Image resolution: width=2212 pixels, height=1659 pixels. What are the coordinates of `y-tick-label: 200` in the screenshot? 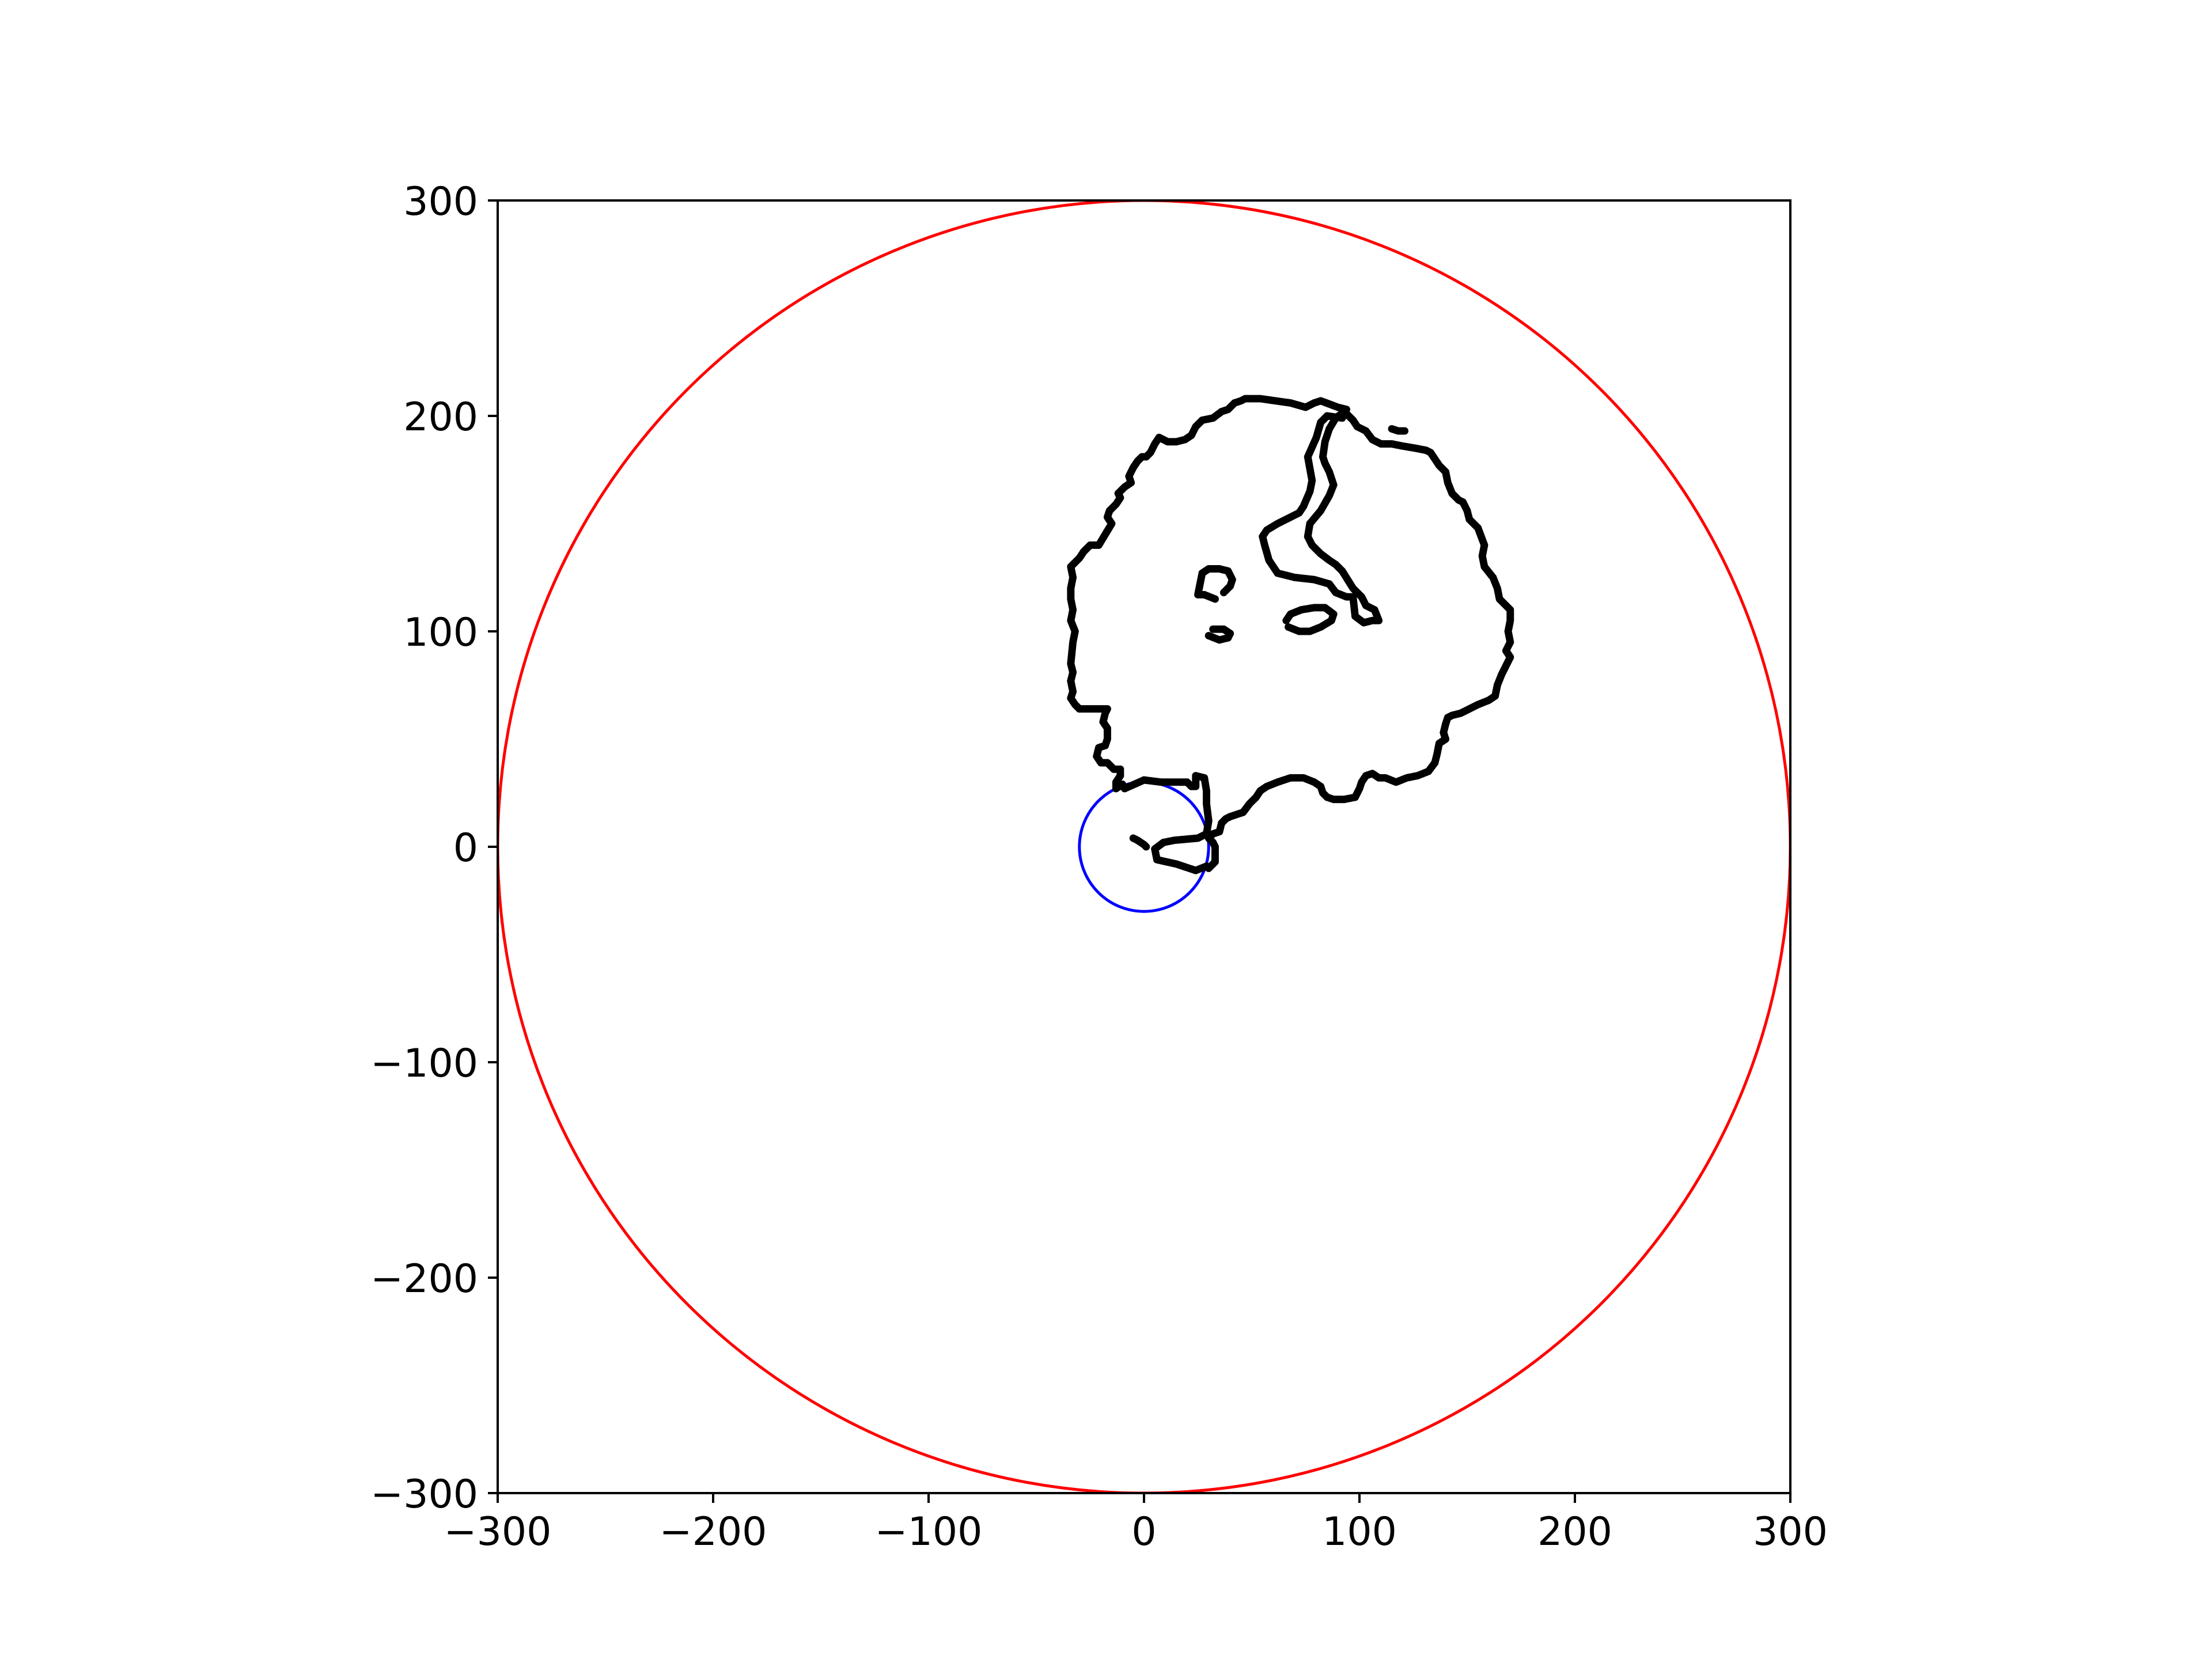 It's located at (440, 417).